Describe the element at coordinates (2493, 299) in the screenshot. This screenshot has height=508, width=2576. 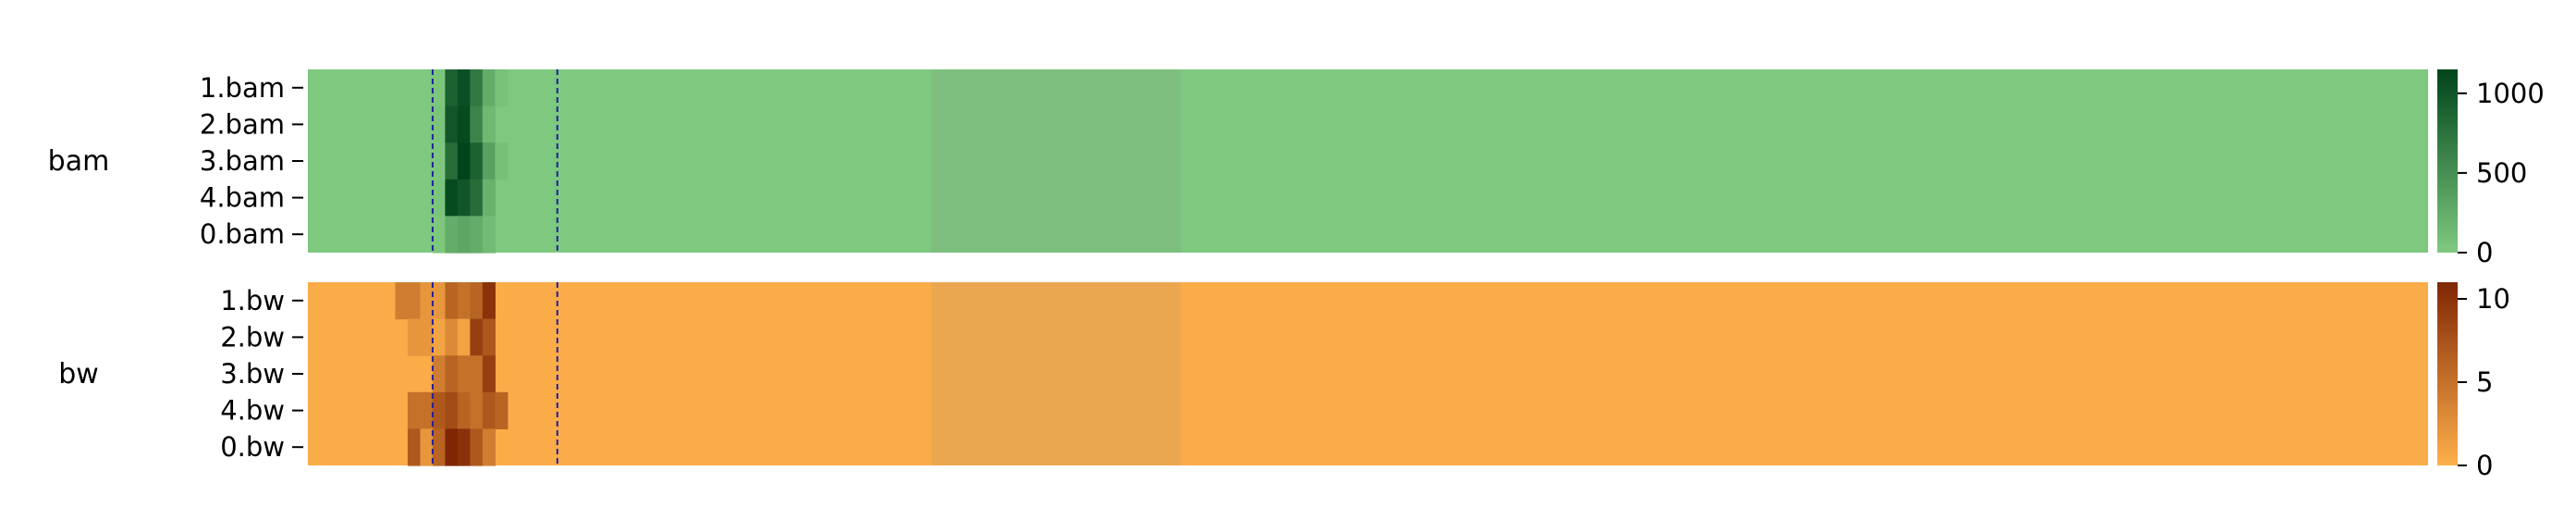
I see `colorbar-tick-label: 10` at that location.